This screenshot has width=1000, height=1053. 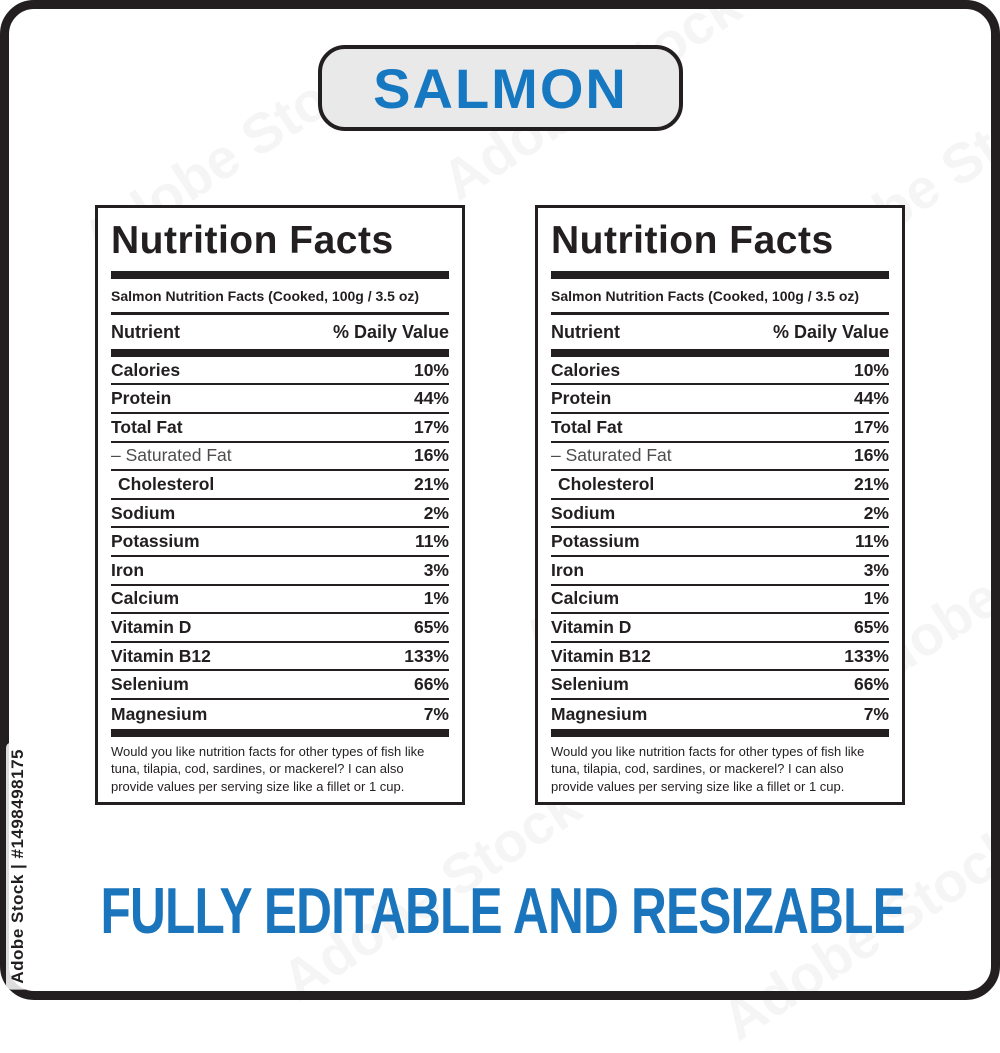 I want to click on nutrient-value: 17%, so click(x=431, y=426).